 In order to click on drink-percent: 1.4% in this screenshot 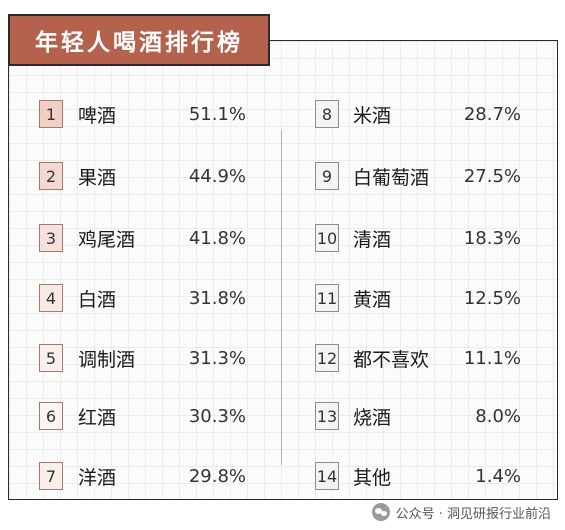, I will do `click(498, 476)`.